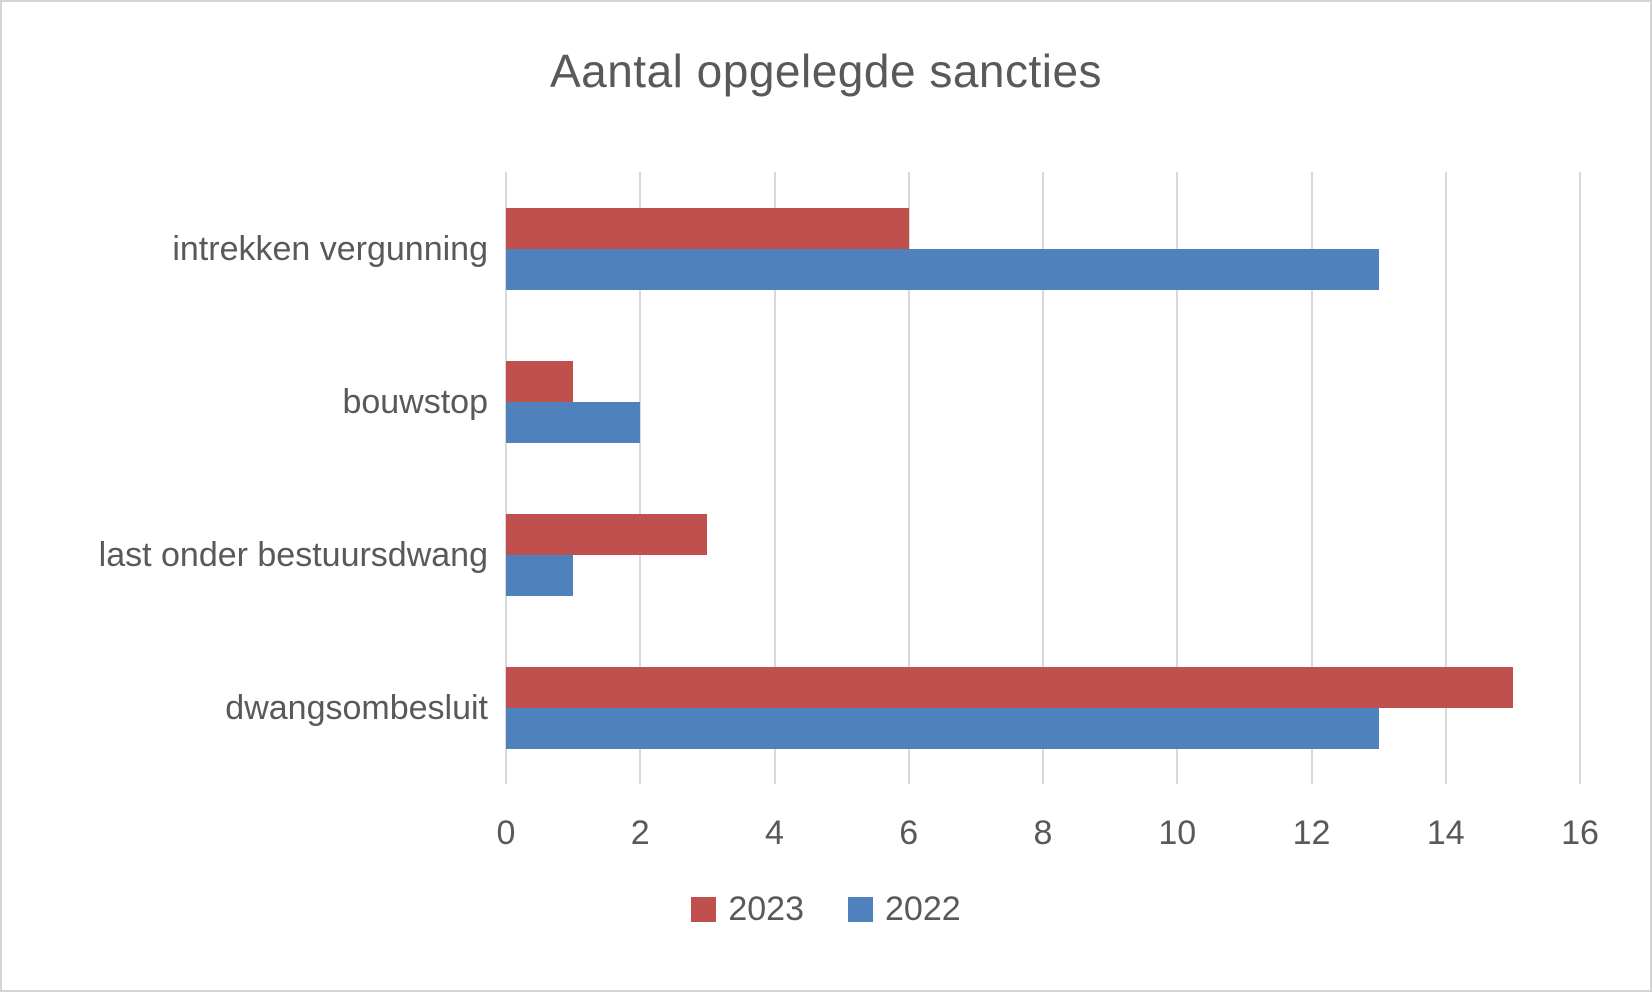  I want to click on x-tick-label: 2, so click(640, 833).